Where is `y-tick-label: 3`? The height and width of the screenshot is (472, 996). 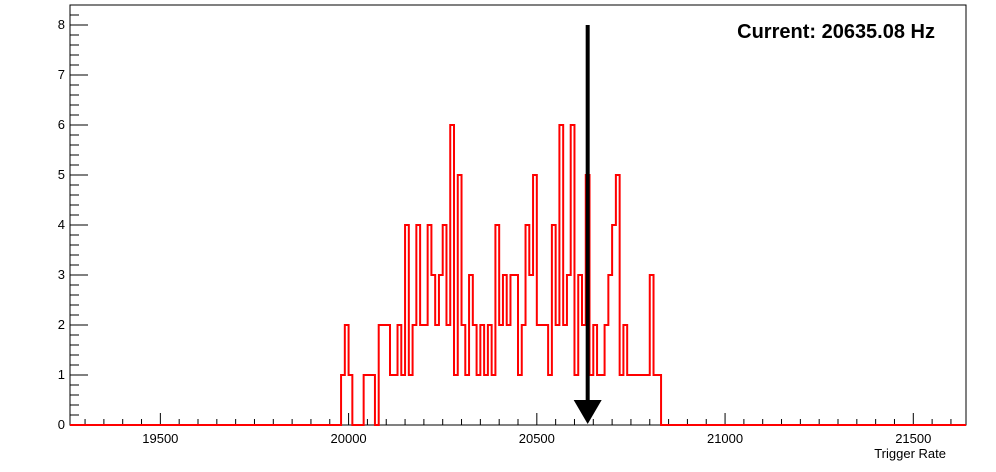 y-tick-label: 3 is located at coordinates (61, 274).